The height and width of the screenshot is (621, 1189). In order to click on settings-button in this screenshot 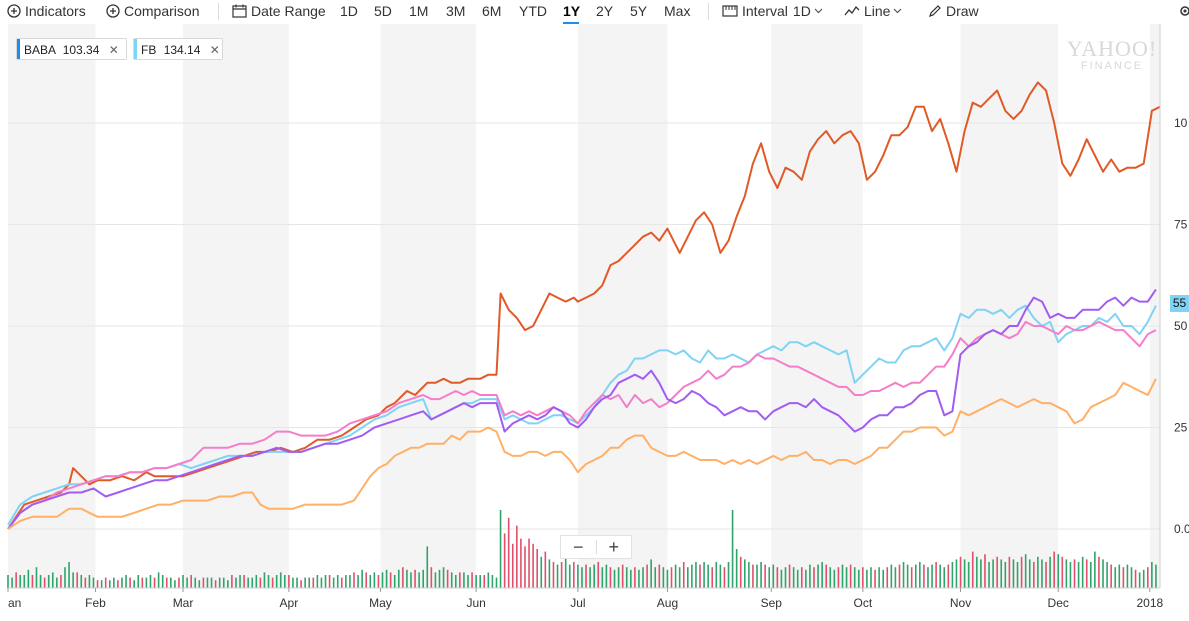, I will do `click(1183, 11)`.